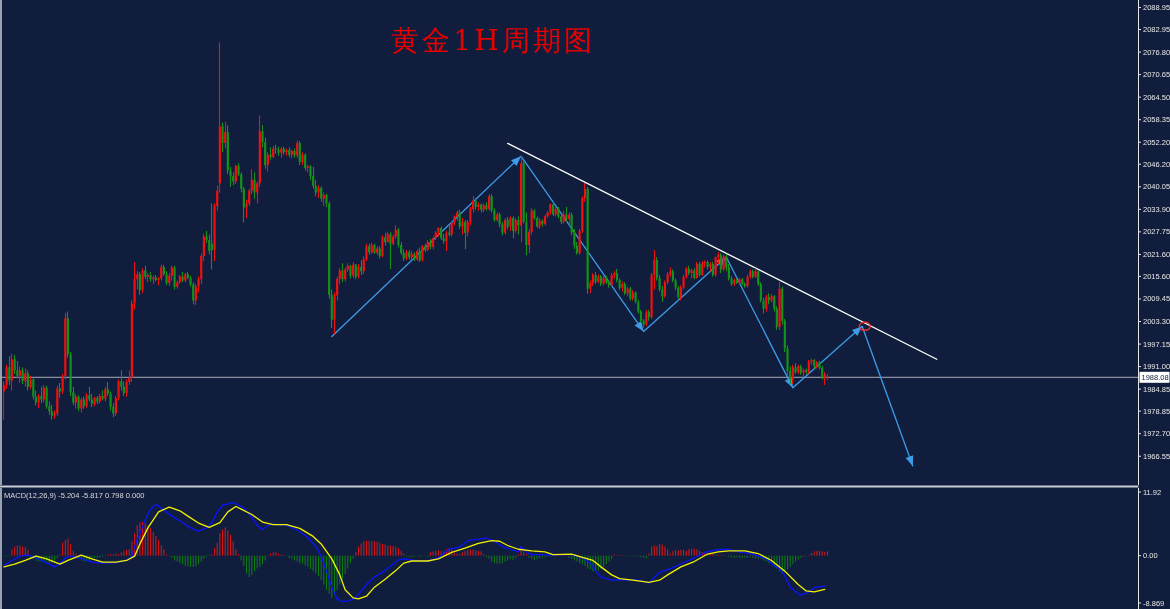  I want to click on text: 黄金1H周期图, so click(493, 40).